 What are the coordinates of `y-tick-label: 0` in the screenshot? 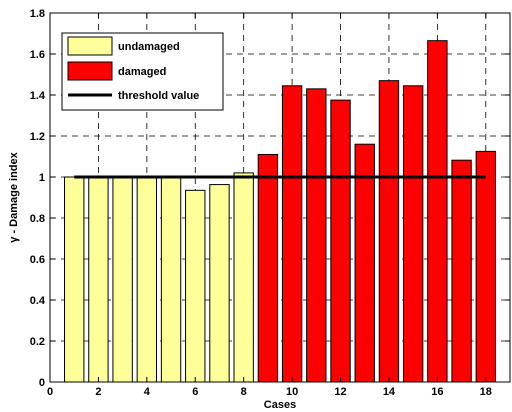 It's located at (42, 383).